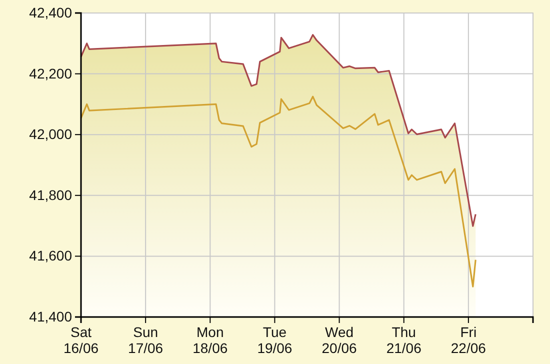 This screenshot has width=550, height=364. Describe the element at coordinates (50, 256) in the screenshot. I see `y-tick-label: 41,600` at that location.